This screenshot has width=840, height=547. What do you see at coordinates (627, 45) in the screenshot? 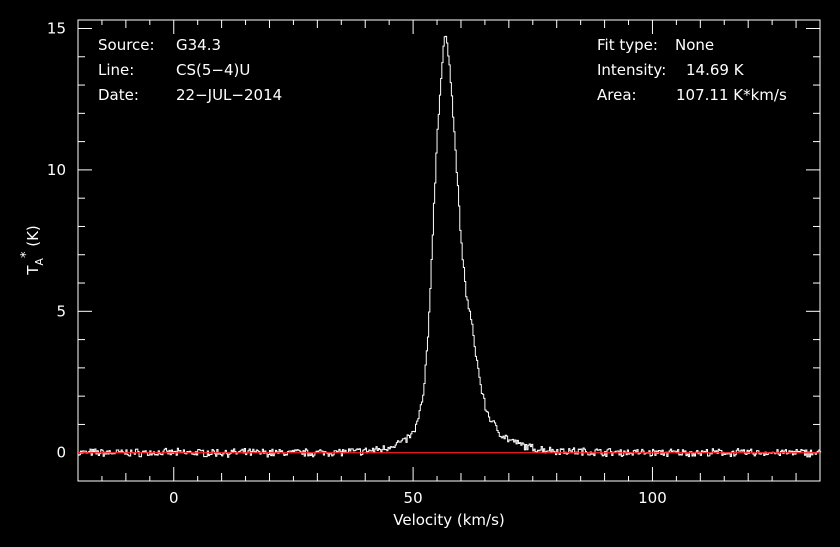
I see `info-fit-type-key: Fit type:` at bounding box center [627, 45].